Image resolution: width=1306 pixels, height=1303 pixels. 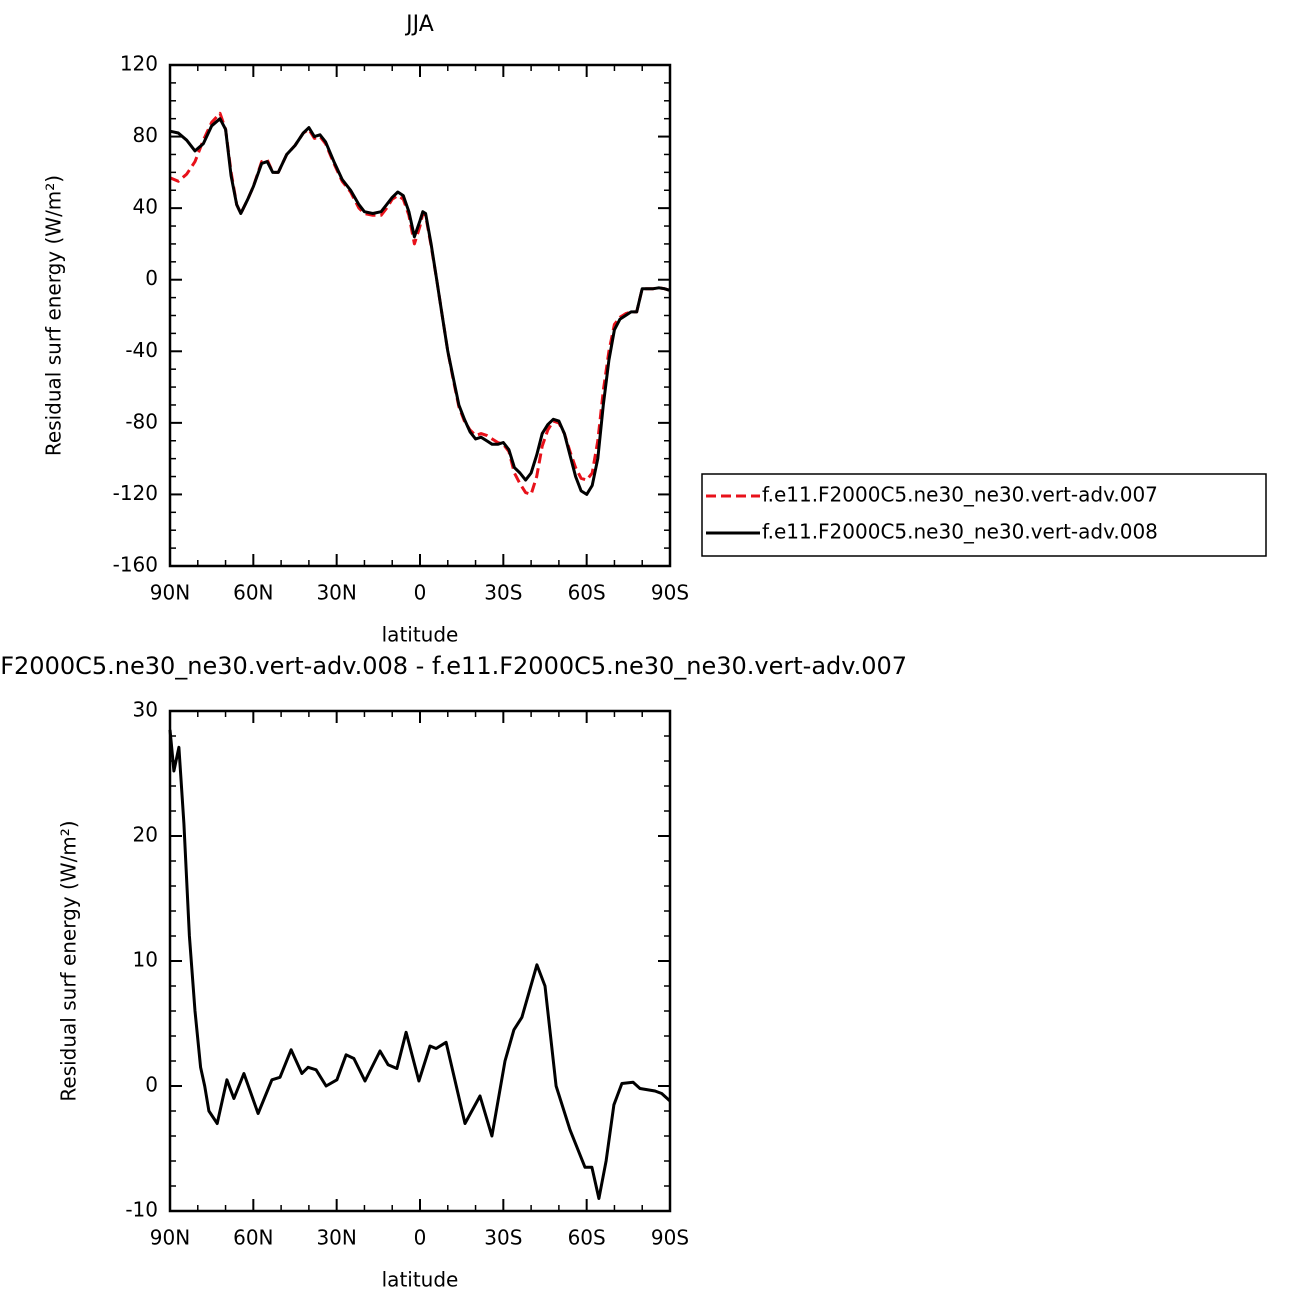 What do you see at coordinates (141, 350) in the screenshot?
I see `y-tick-label: -40` at bounding box center [141, 350].